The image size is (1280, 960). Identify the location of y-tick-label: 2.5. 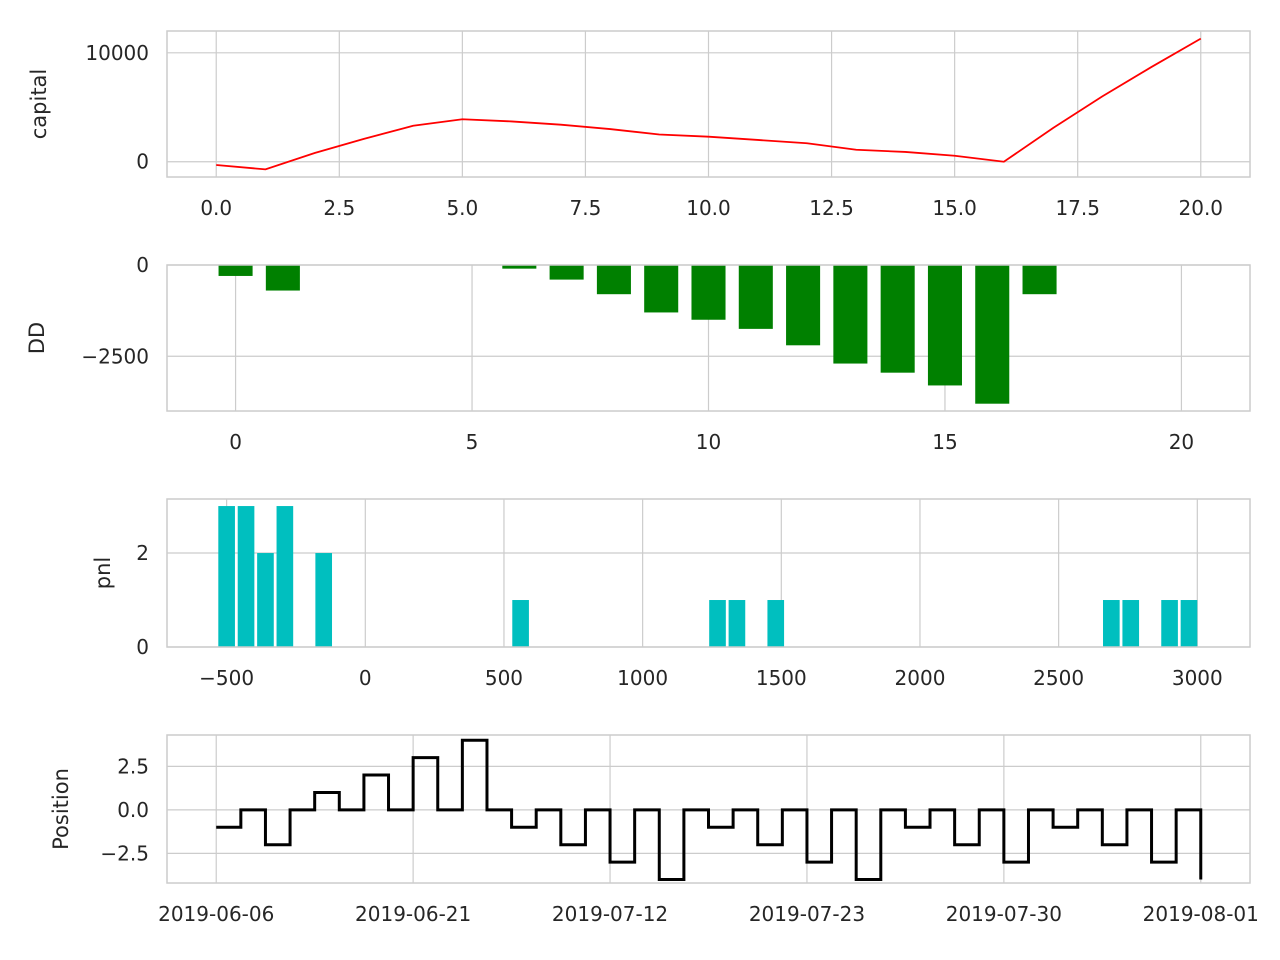
(133, 766).